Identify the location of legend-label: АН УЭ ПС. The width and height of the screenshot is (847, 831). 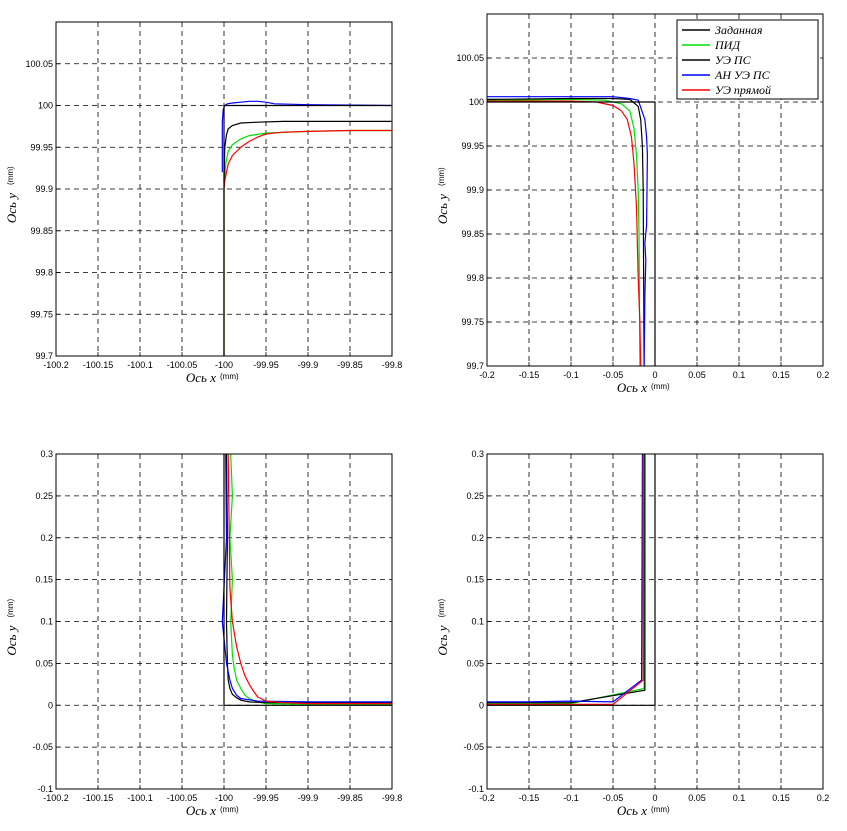
(742, 75).